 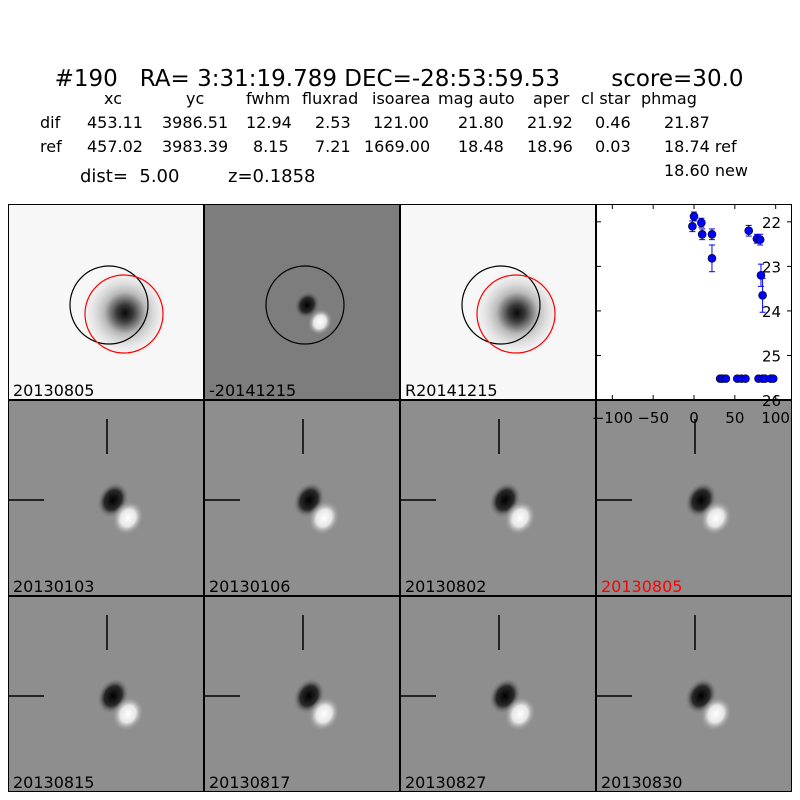 What do you see at coordinates (330, 98) in the screenshot?
I see `col-header-fluxrad: fluxrad` at bounding box center [330, 98].